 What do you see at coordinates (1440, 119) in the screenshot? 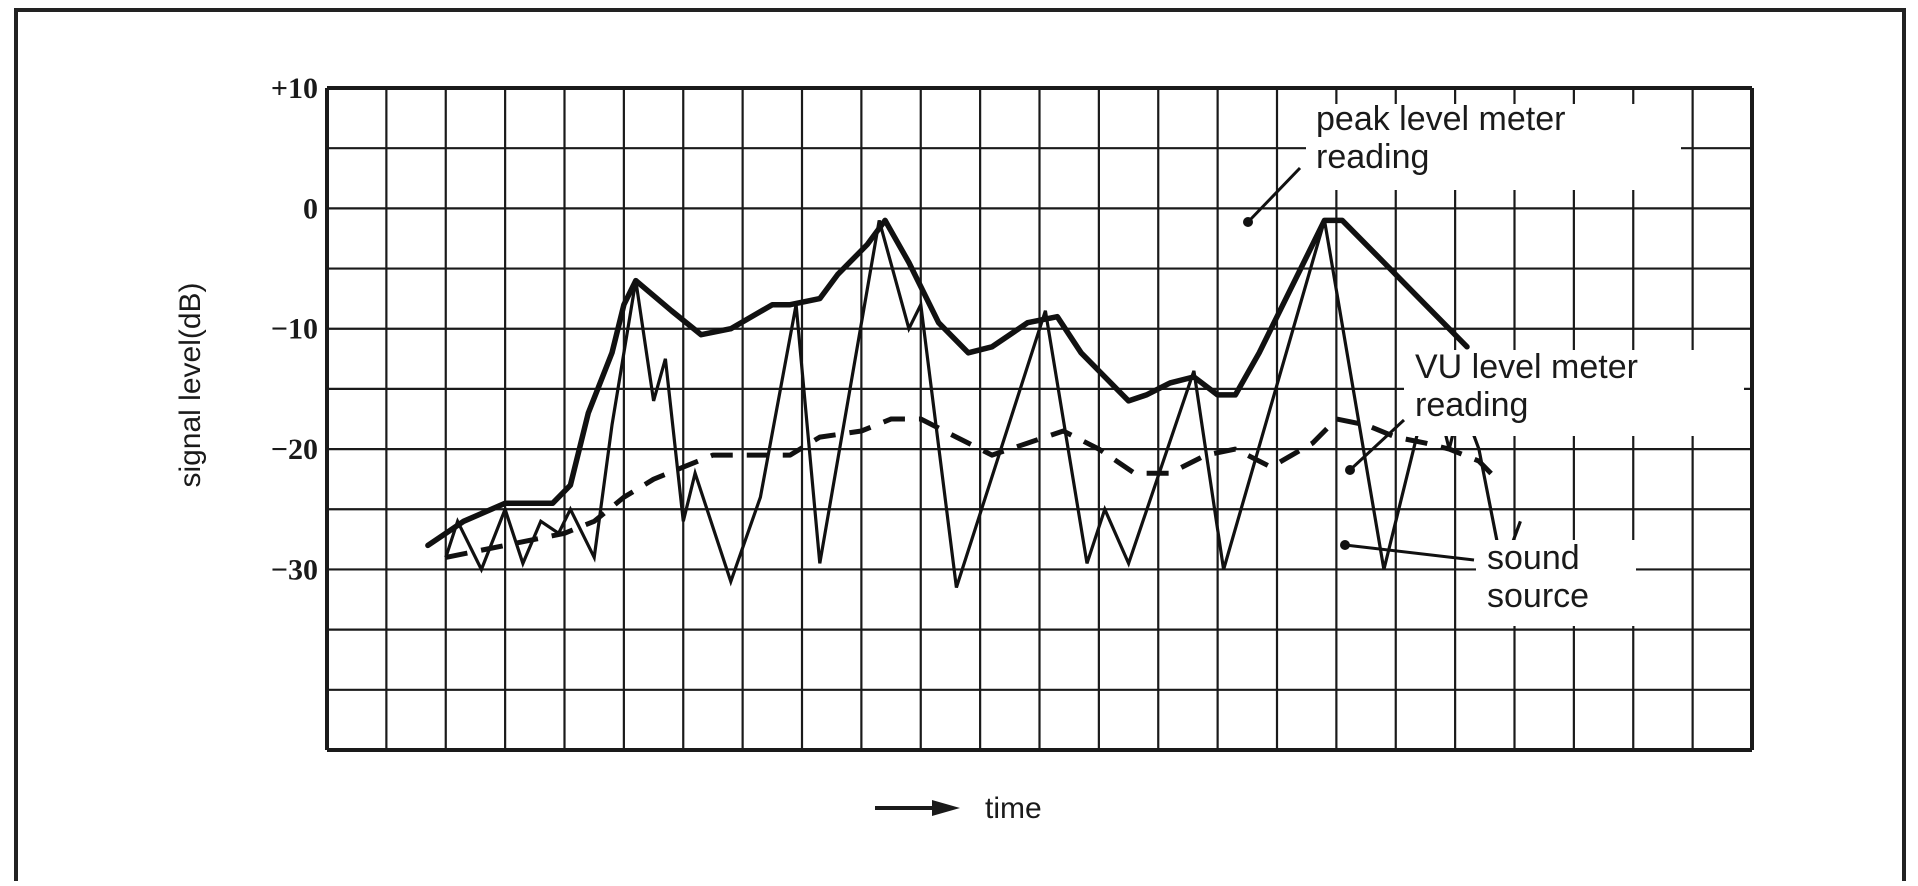
I see `annotation-text: peak level meter` at bounding box center [1440, 119].